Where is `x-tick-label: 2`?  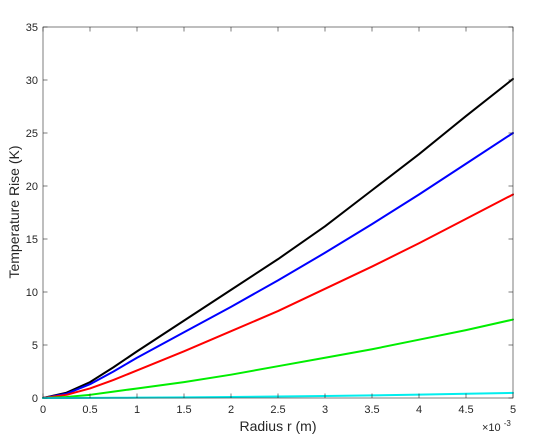
x-tick-label: 2 is located at coordinates (231, 410).